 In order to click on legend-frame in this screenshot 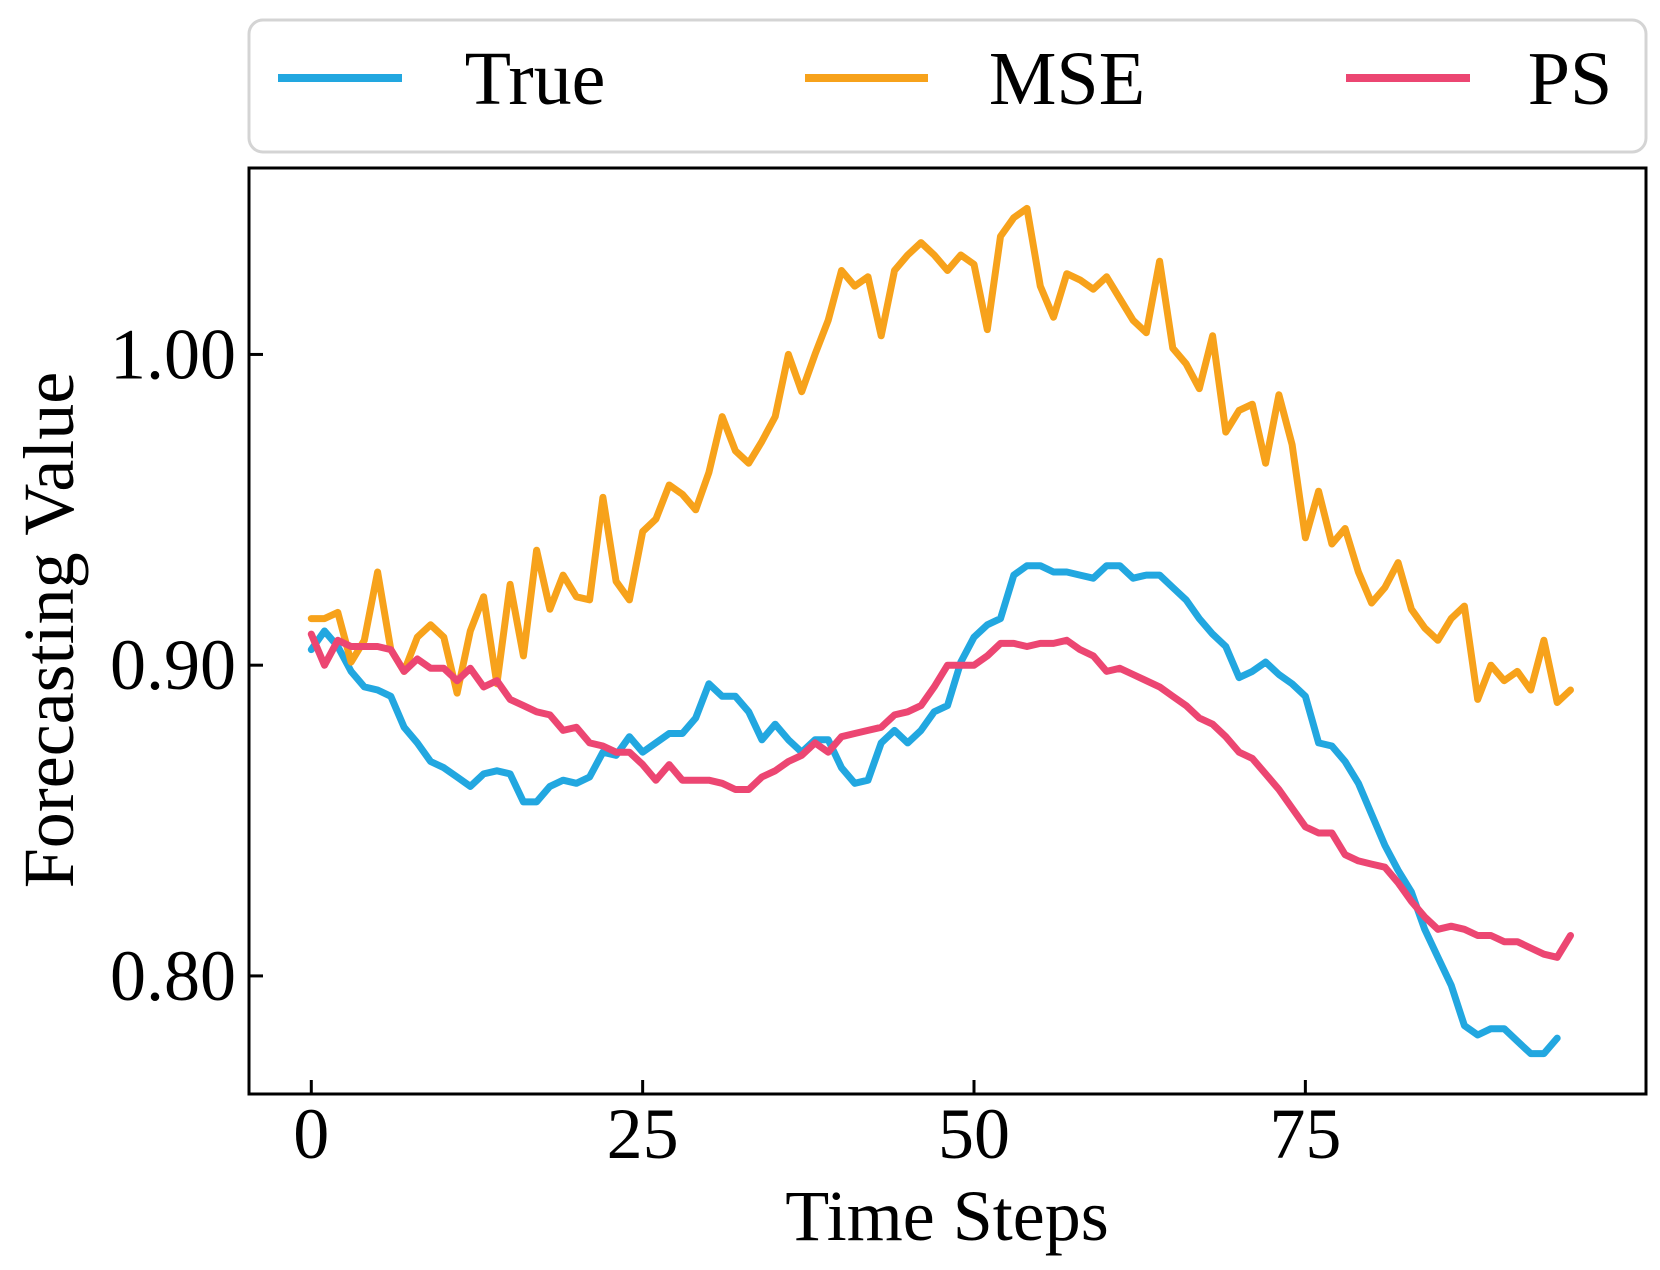, I will do `click(947, 86)`.